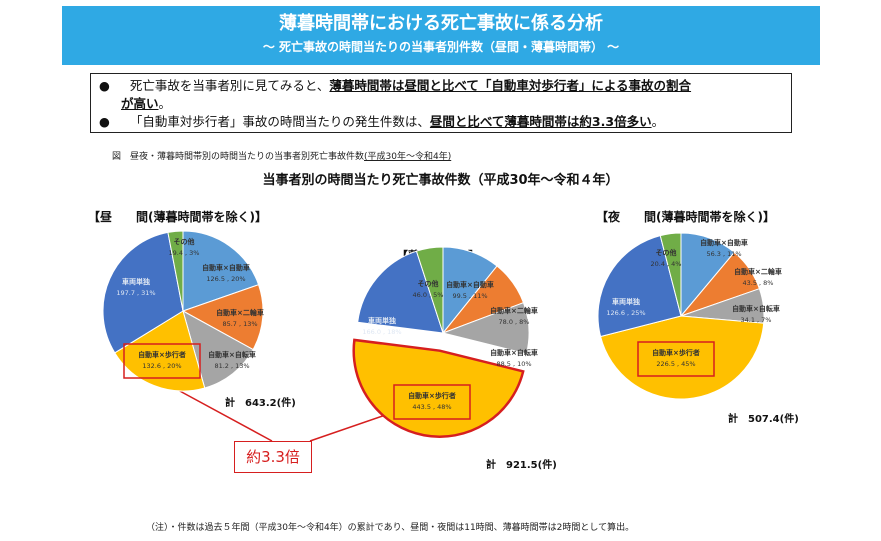  What do you see at coordinates (758, 283) in the screenshot?
I see `slice-value-label: 43.5 , 8%` at bounding box center [758, 283].